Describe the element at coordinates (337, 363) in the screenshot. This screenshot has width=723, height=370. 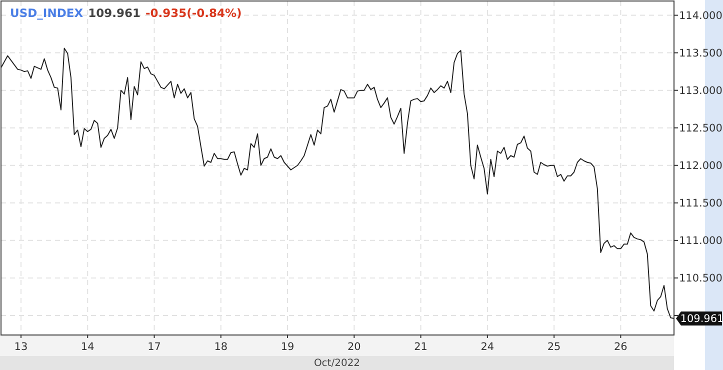
I see `x-axis-title: Oct/2022` at that location.